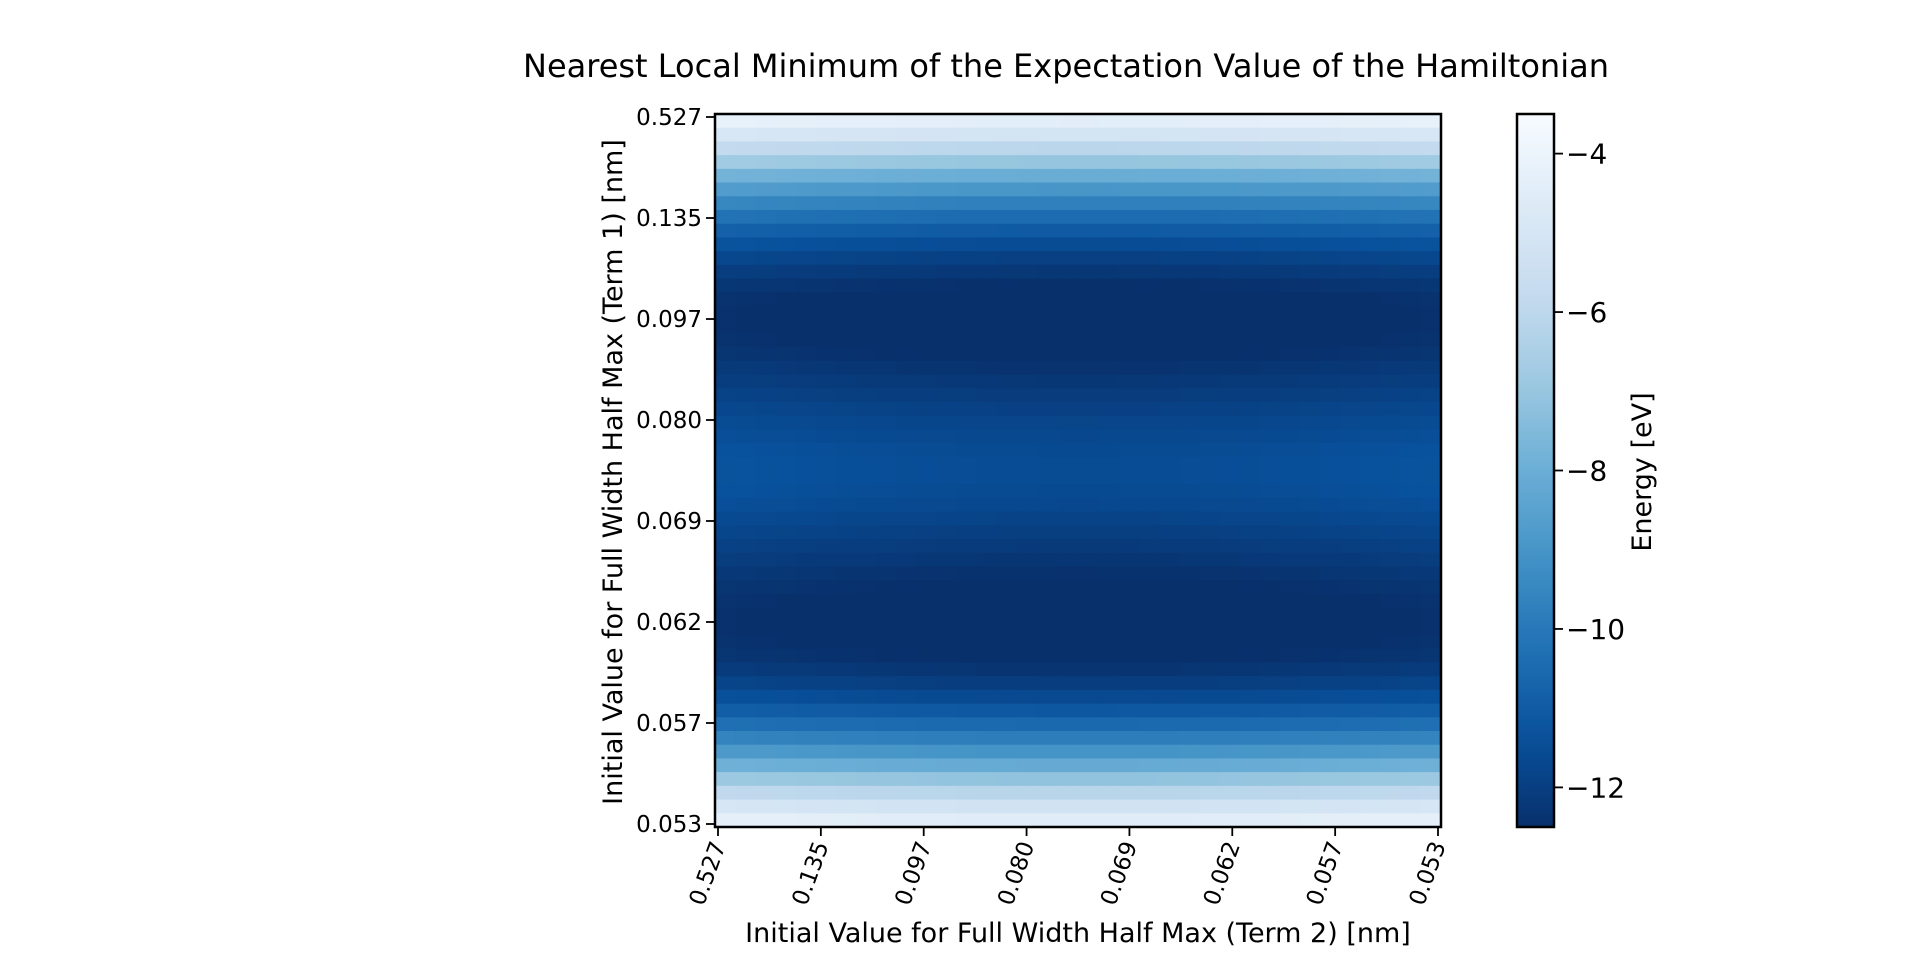  Describe the element at coordinates (1586, 312) in the screenshot. I see `colorbar-tick-label: −6` at that location.